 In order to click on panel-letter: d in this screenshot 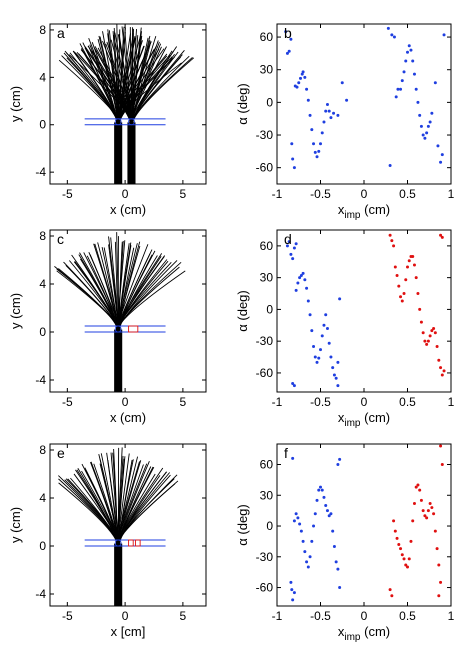, I will do `click(288, 239)`.